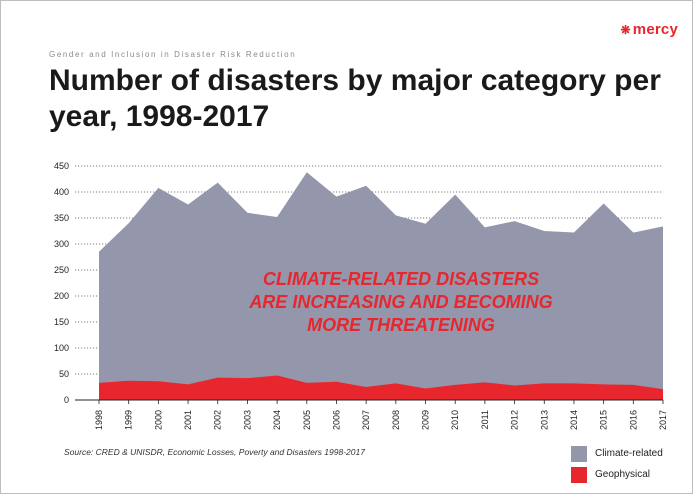  What do you see at coordinates (426, 420) in the screenshot?
I see `x-tick-label: 2009` at bounding box center [426, 420].